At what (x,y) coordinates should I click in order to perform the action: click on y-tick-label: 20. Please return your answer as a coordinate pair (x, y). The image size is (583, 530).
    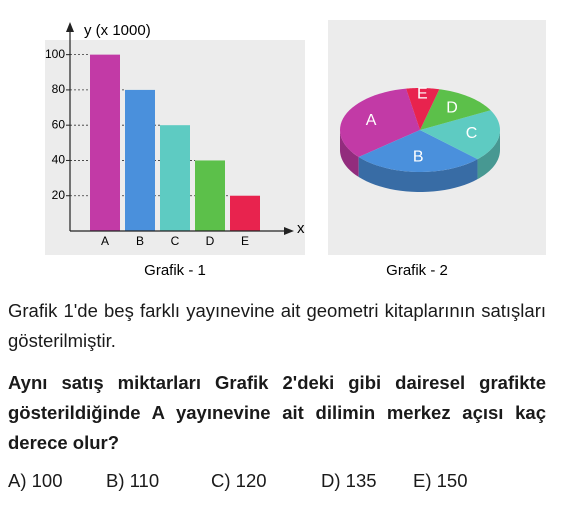
    Looking at the image, I should click on (59, 195).